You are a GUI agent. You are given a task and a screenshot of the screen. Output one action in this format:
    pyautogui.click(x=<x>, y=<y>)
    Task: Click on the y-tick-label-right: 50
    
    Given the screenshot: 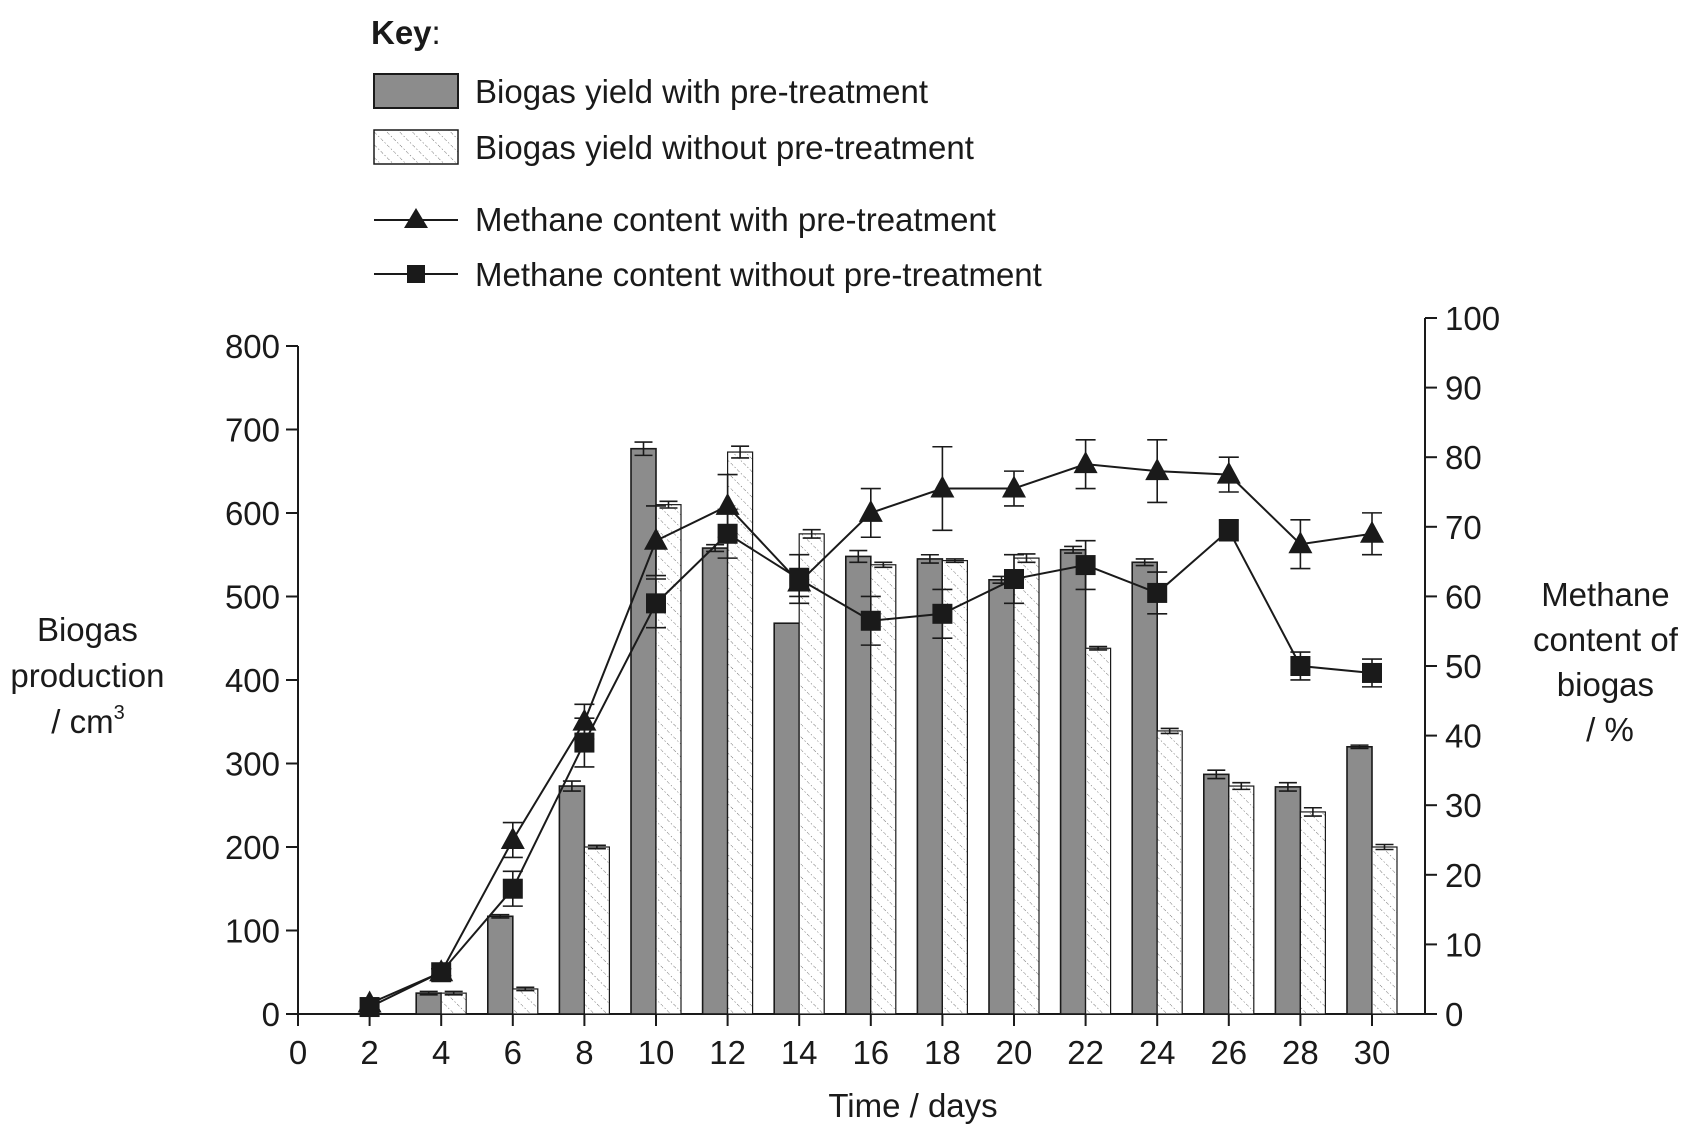 What is the action you would take?
    pyautogui.click(x=1463, y=666)
    